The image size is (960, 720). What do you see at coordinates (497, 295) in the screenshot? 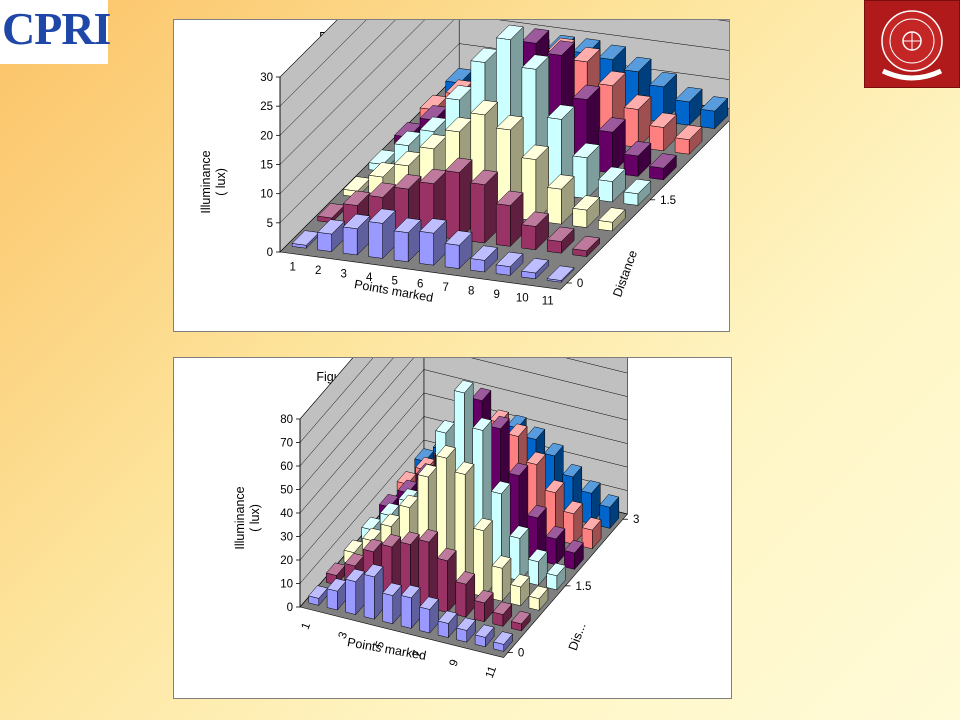
I see `chart-4l-x-tick-label: 9` at bounding box center [497, 295].